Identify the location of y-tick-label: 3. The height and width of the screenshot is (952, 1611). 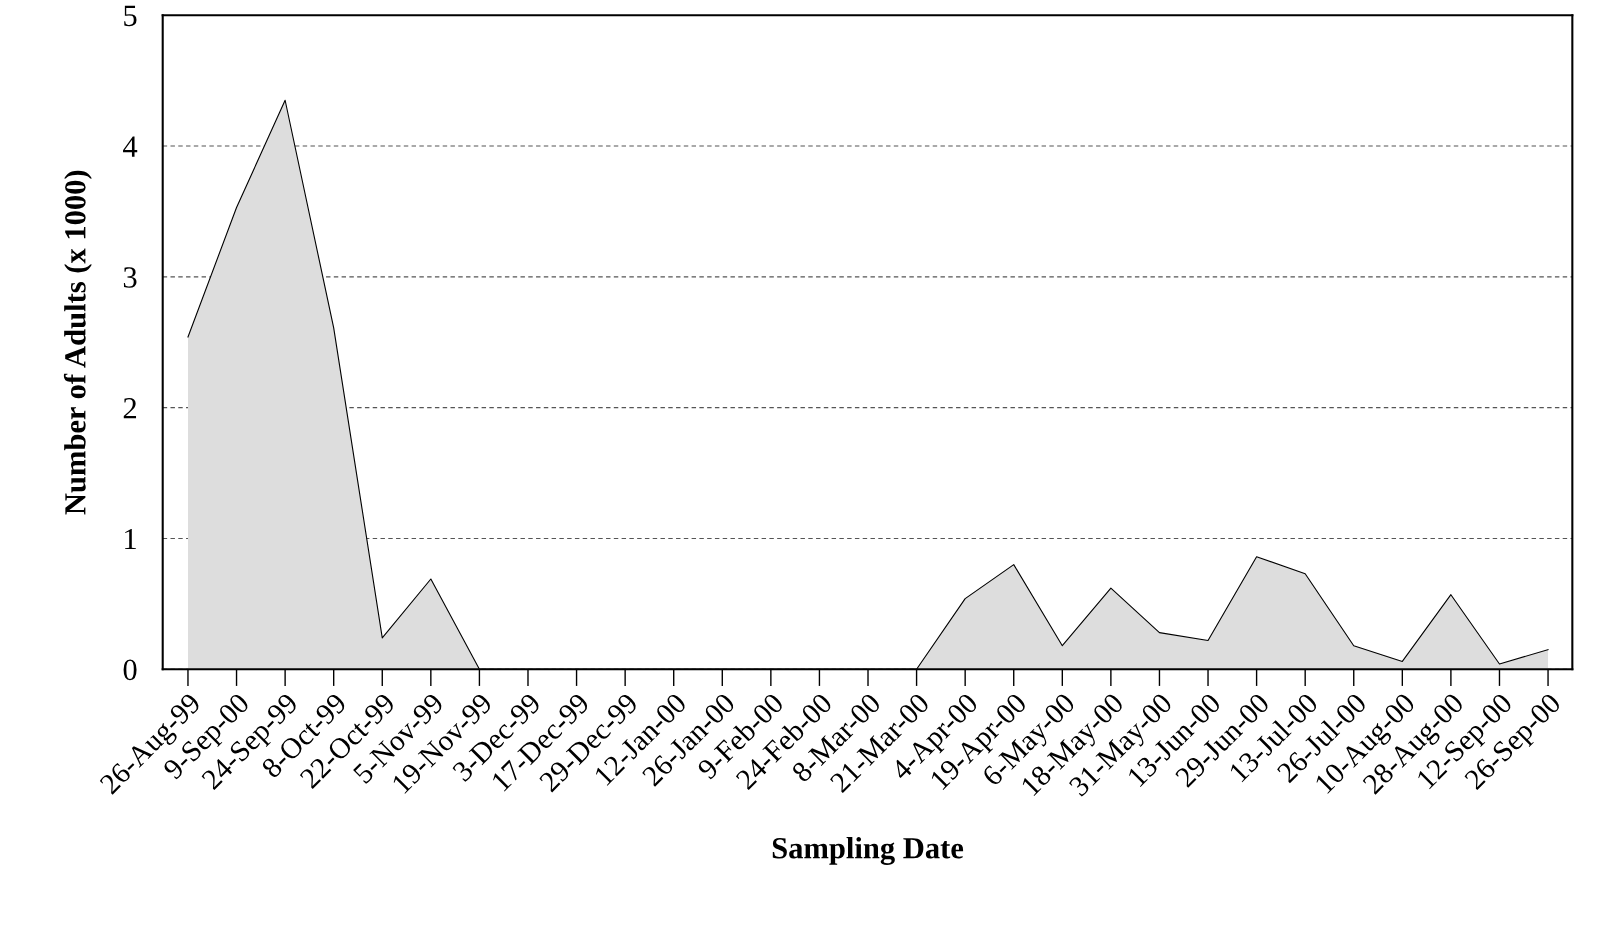
(130, 277).